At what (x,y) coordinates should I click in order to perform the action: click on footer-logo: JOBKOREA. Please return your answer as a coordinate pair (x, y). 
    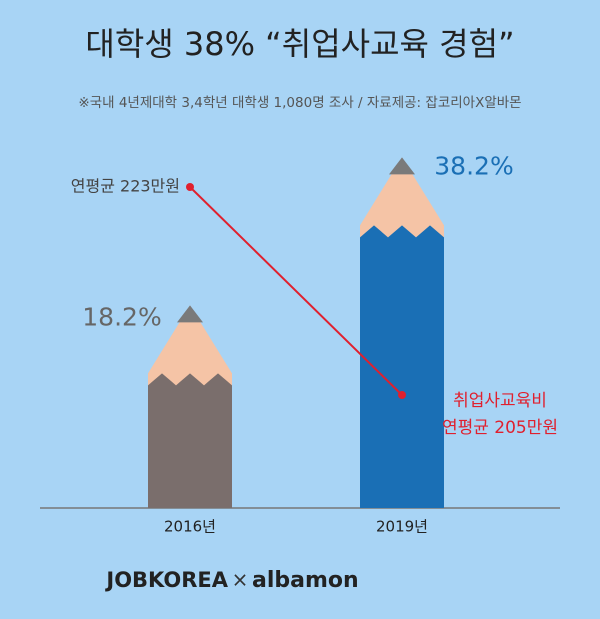
    Looking at the image, I should click on (166, 580).